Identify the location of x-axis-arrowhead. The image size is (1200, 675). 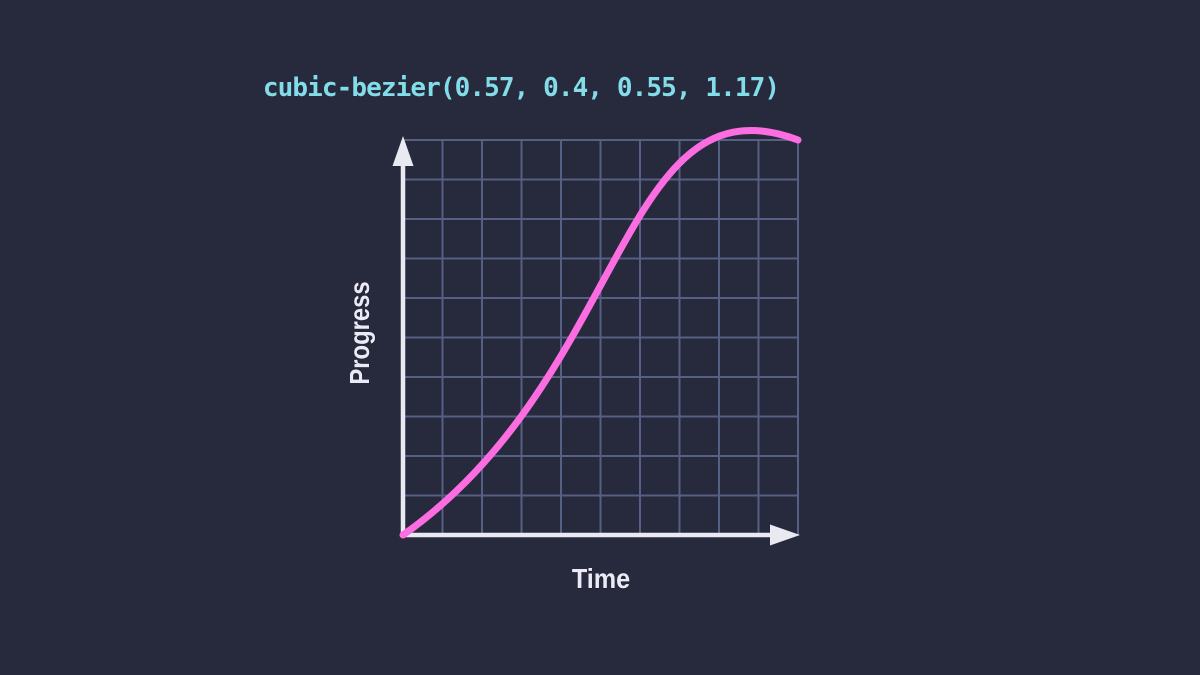
(785, 535).